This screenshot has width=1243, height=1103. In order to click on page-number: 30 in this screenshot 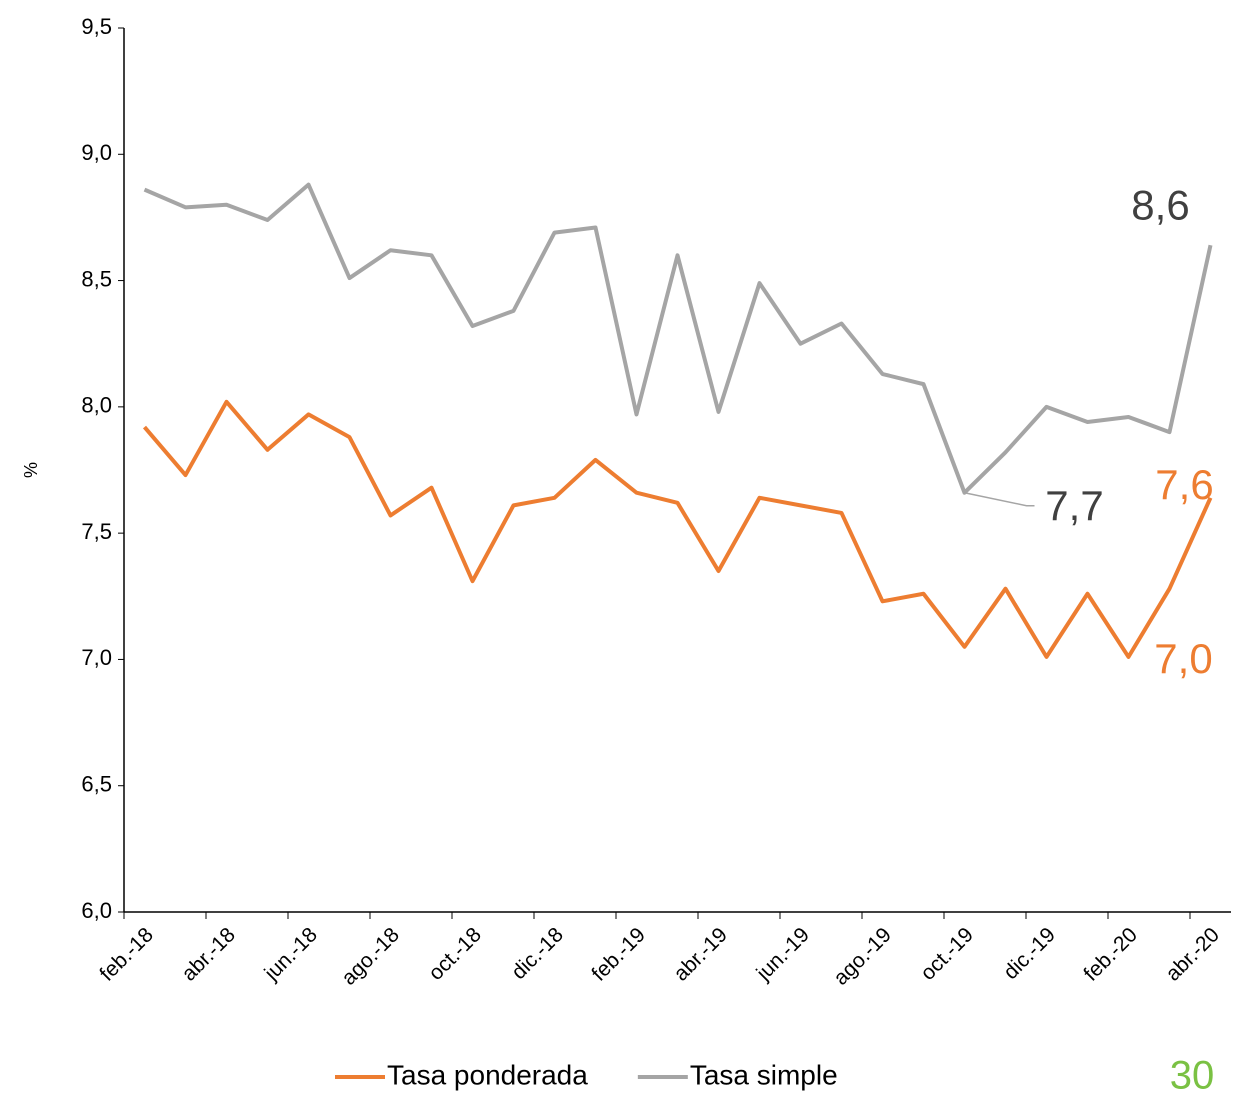, I will do `click(1192, 1076)`.